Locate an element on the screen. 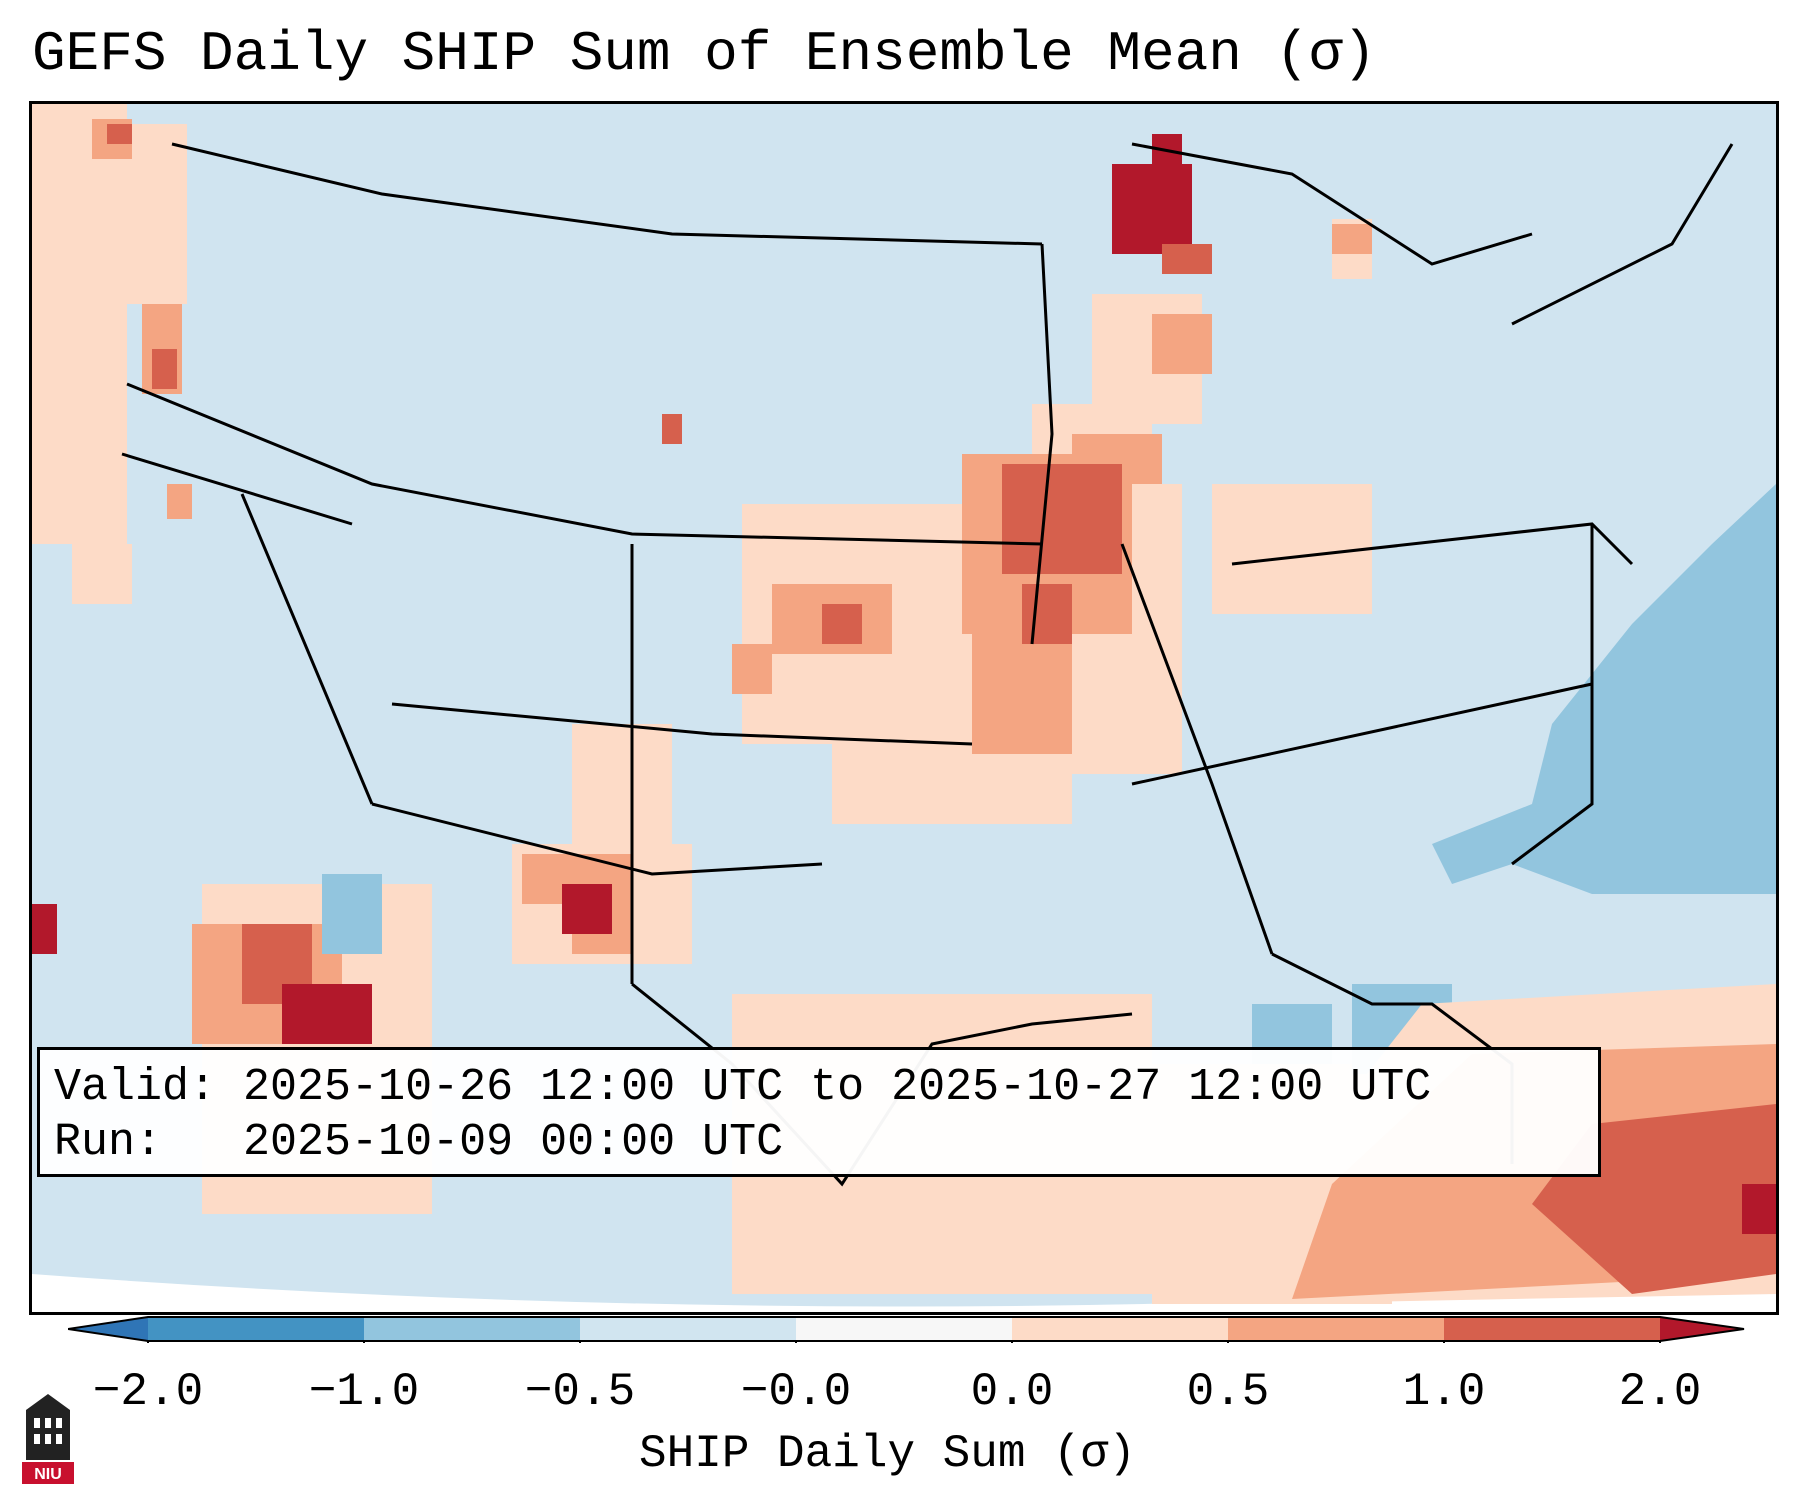  colorbar-tick-label: −0.5 is located at coordinates (580, 1392).